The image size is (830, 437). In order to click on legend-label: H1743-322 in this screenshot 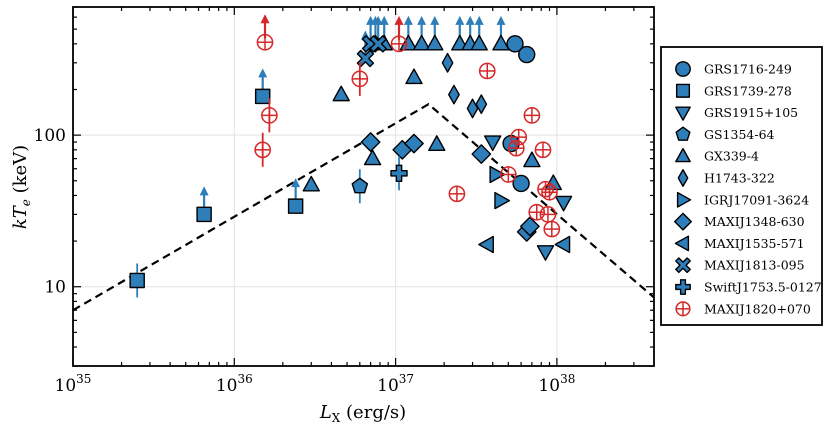, I will do `click(739, 178)`.